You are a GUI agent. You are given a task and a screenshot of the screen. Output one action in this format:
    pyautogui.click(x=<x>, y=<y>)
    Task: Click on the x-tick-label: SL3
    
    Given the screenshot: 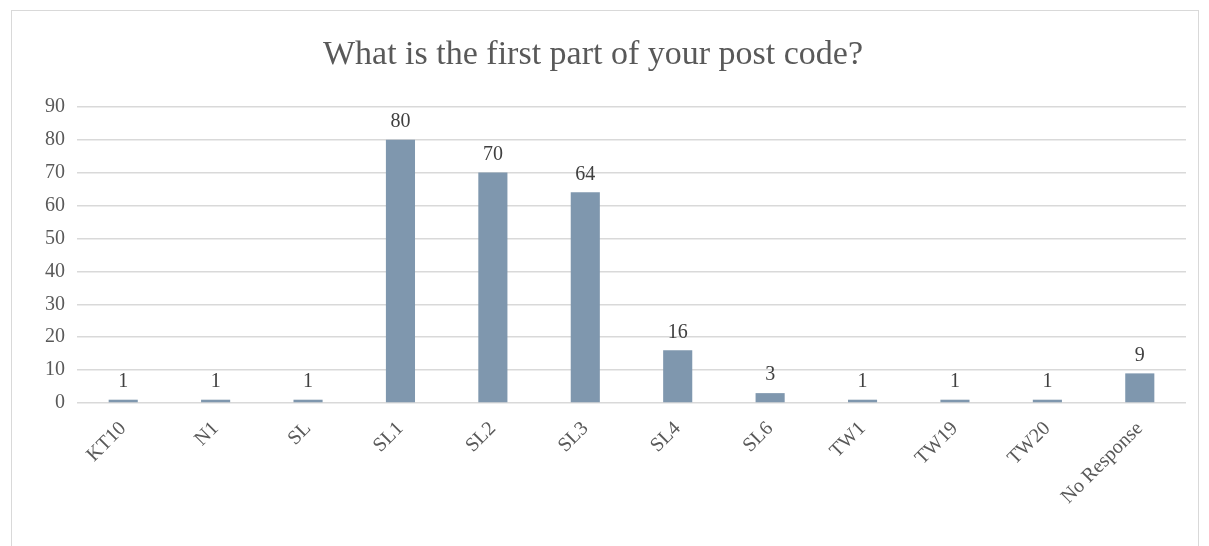 What is the action you would take?
    pyautogui.click(x=572, y=436)
    